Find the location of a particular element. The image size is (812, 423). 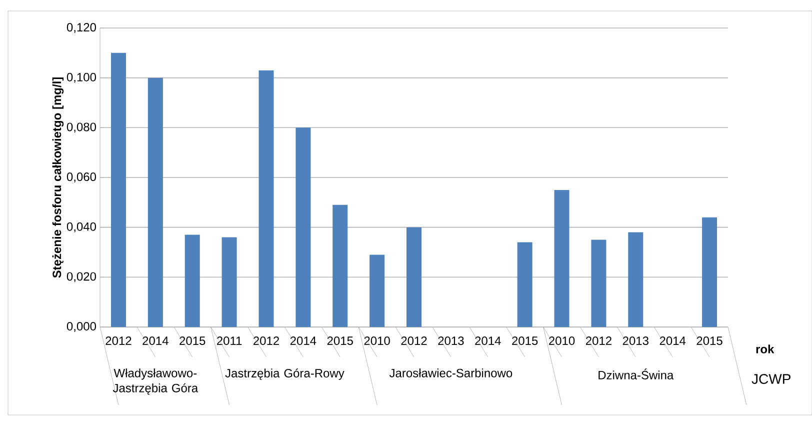

y-tick-label: 0,000 is located at coordinates (81, 327).